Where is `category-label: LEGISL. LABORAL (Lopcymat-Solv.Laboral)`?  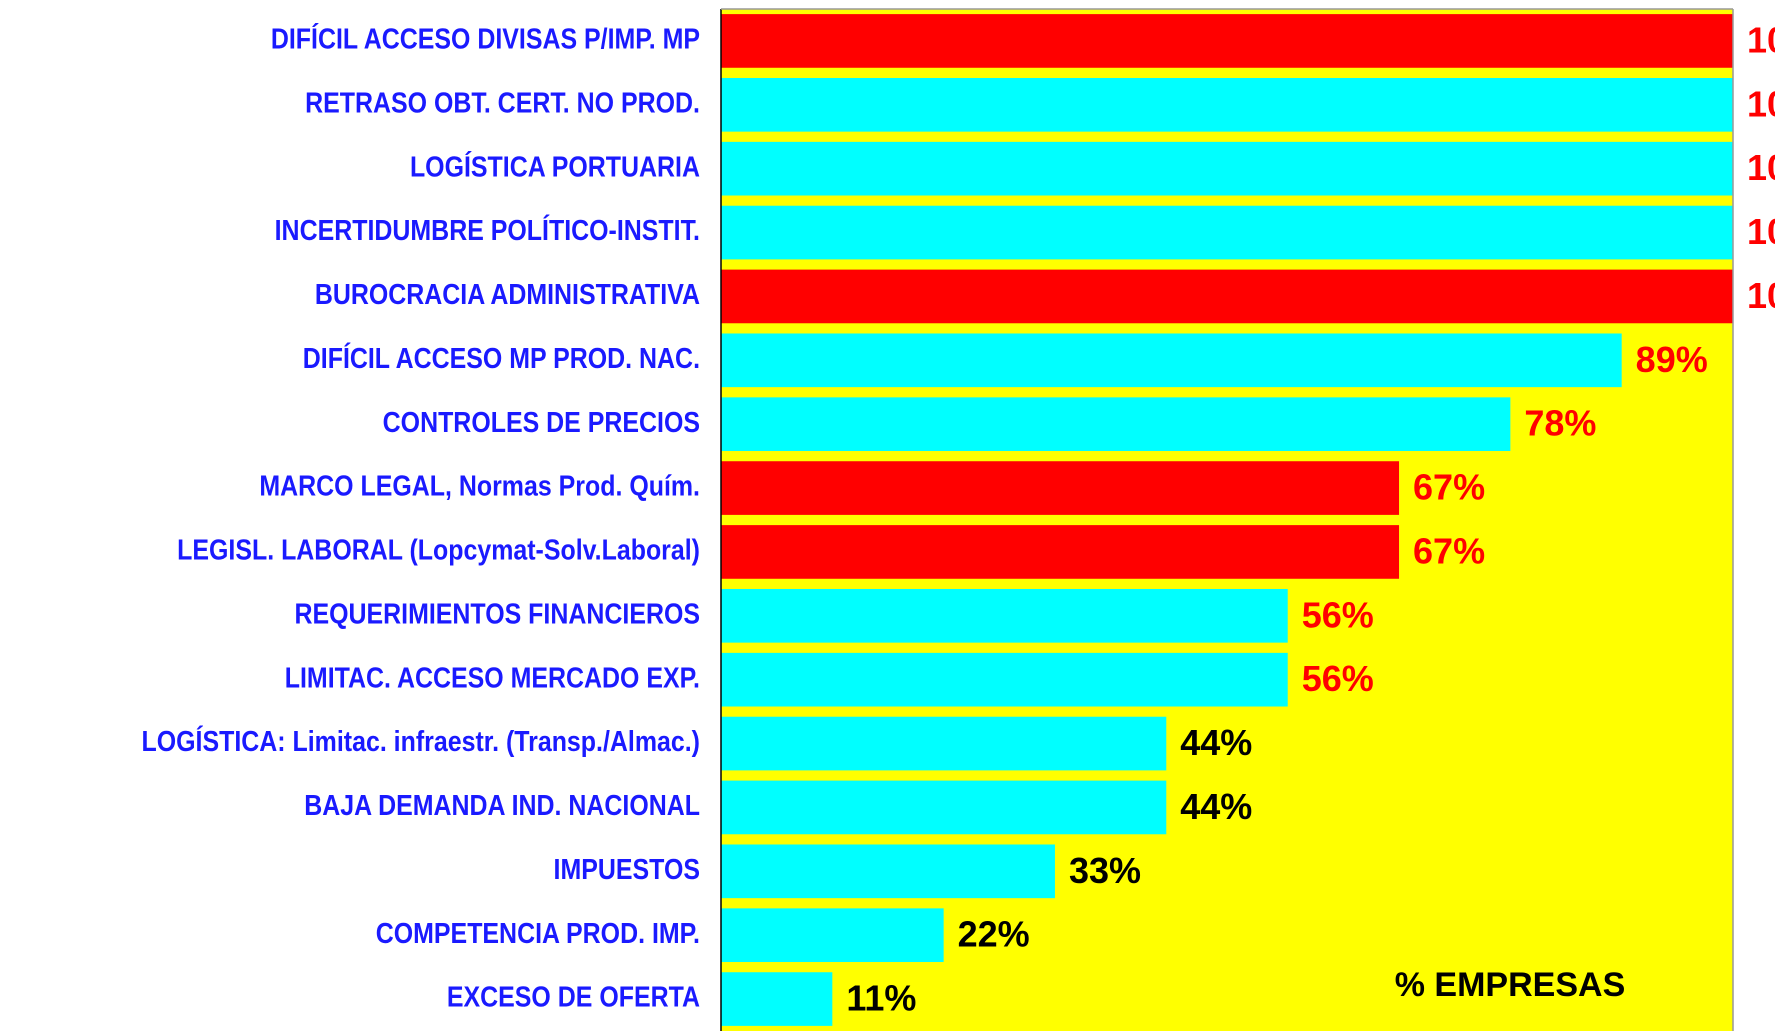 category-label: LEGISL. LABORAL (Lopcymat-Solv.Laboral) is located at coordinates (438, 551).